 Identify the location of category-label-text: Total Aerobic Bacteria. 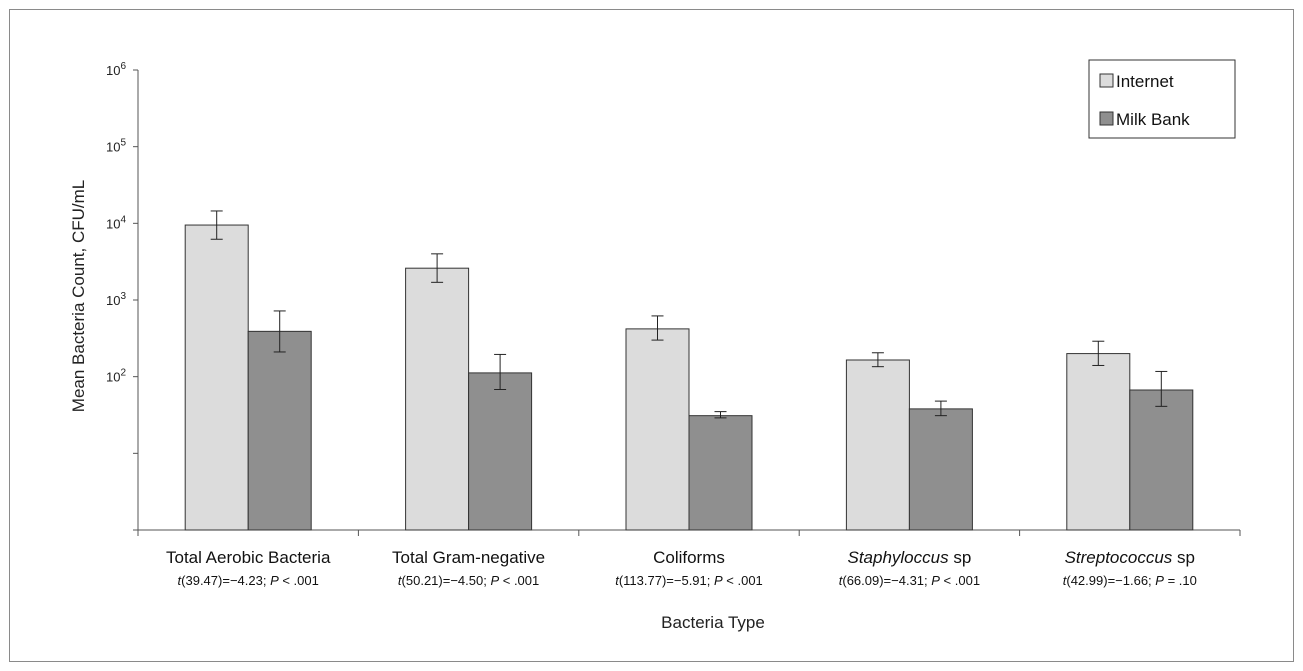
(248, 557).